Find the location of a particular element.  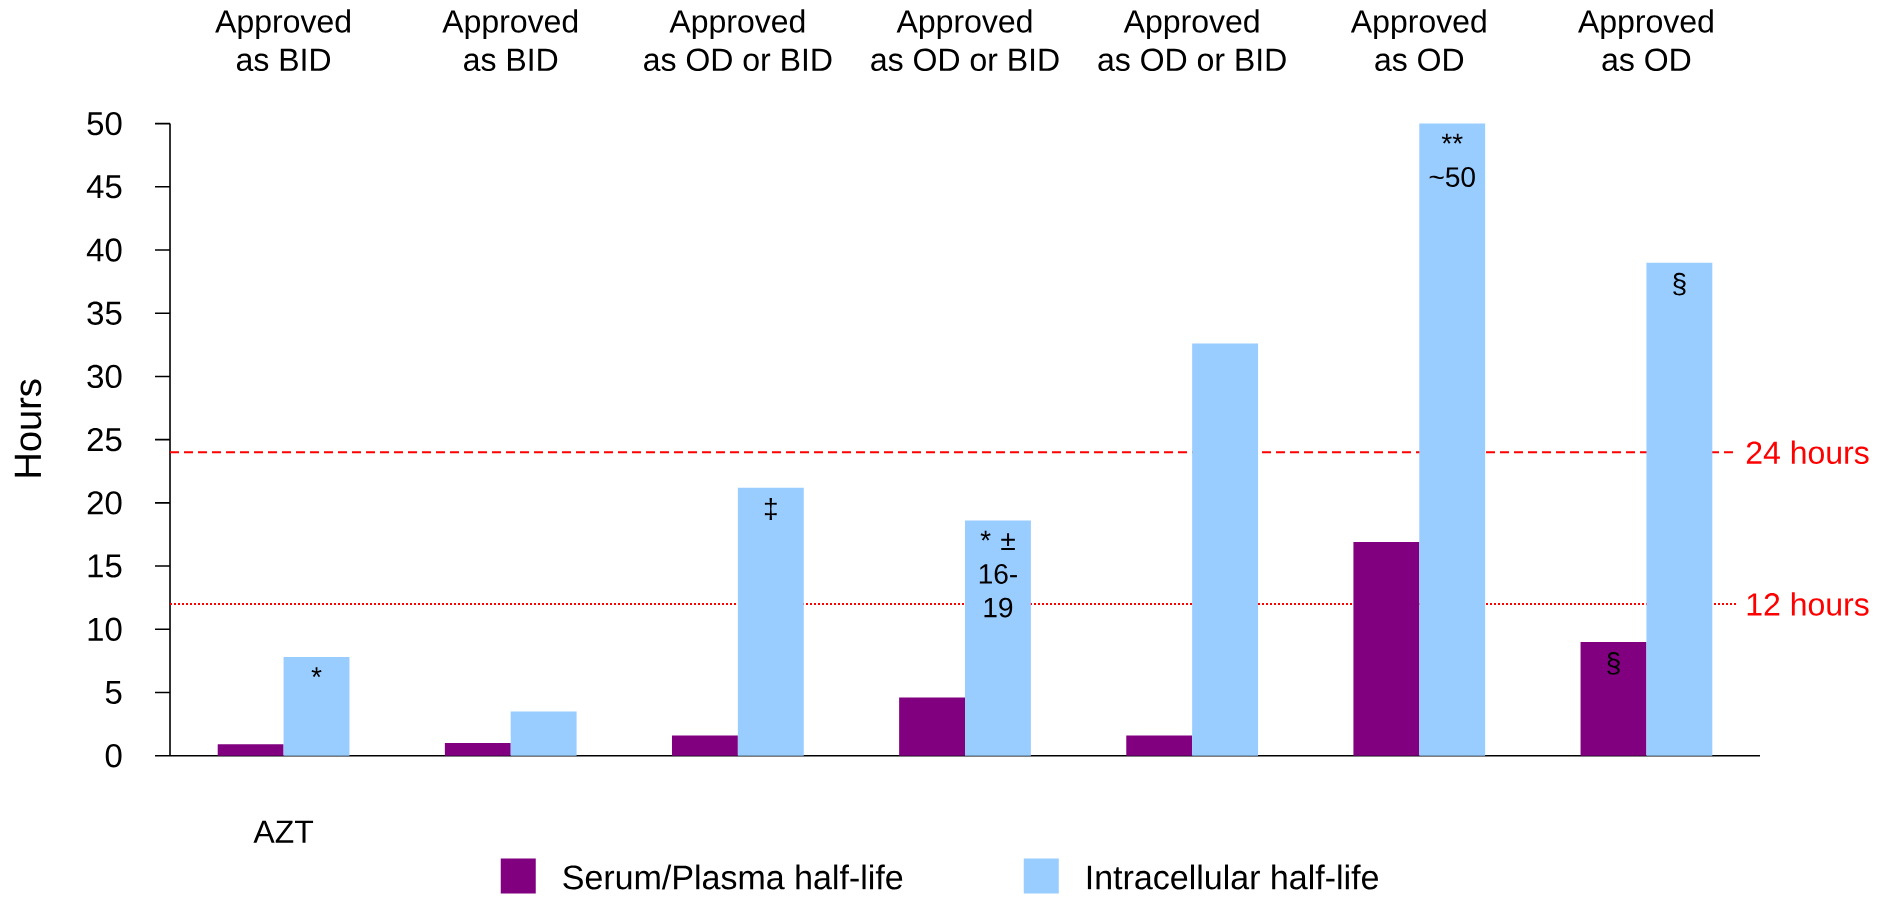

data-label: * is located at coordinates (316, 672).